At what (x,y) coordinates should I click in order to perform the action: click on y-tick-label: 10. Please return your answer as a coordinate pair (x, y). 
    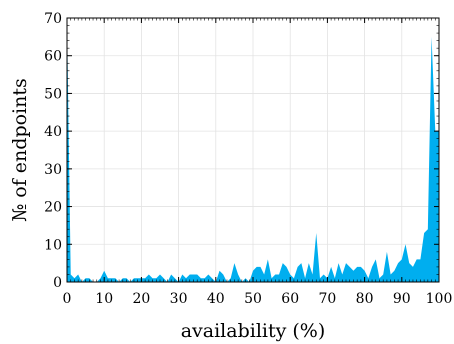
    Looking at the image, I should click on (53, 245).